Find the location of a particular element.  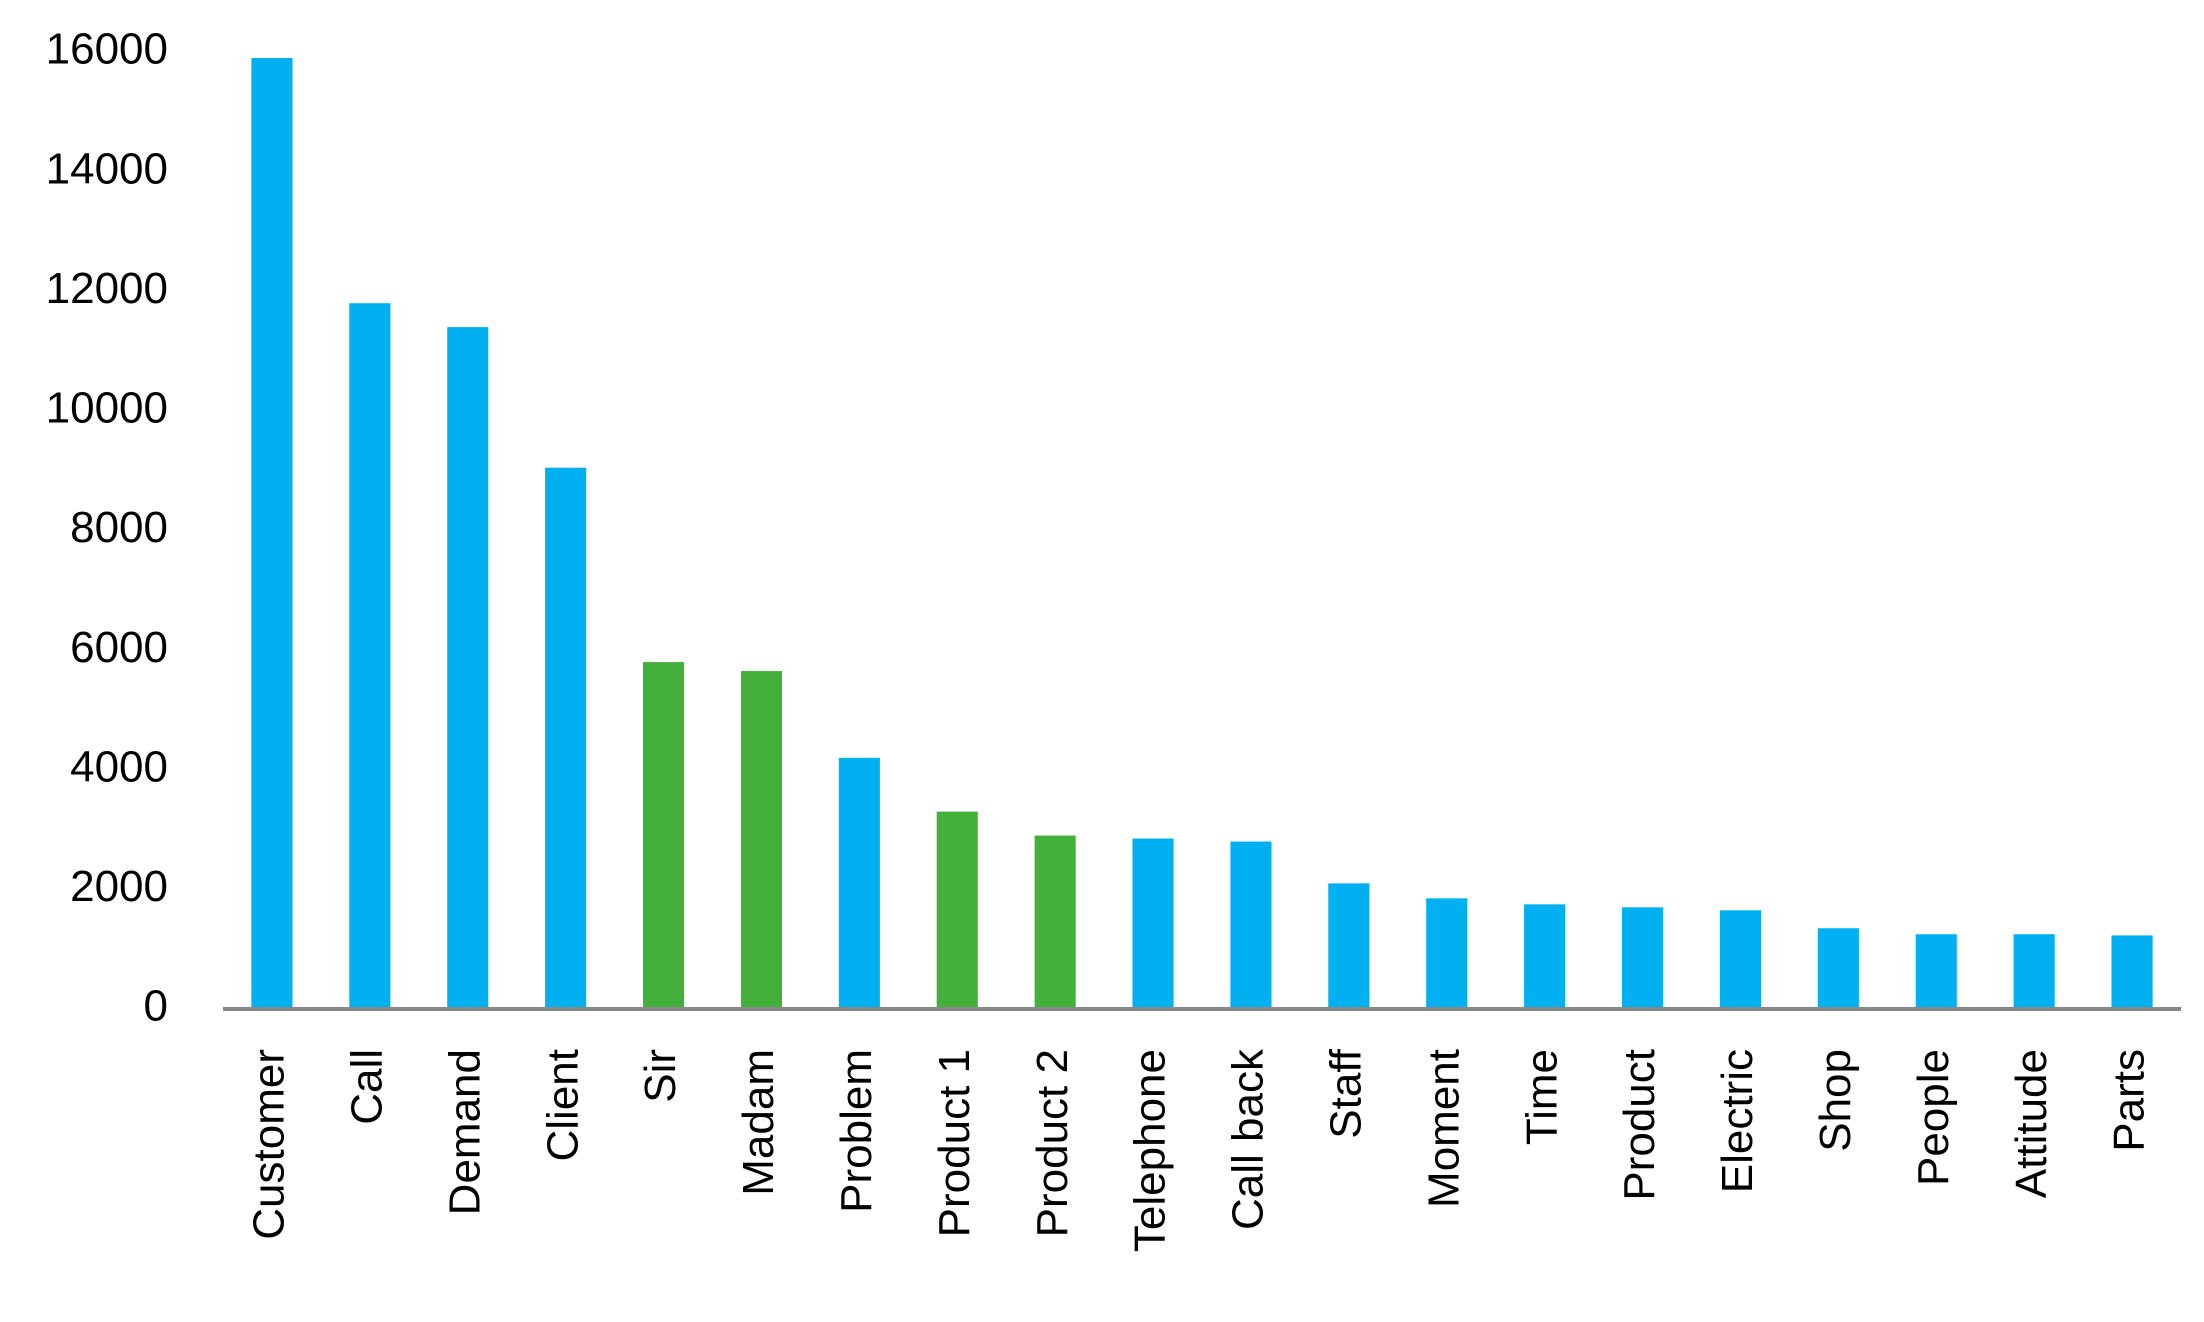

x-tick-label: Moment is located at coordinates (1443, 1128).